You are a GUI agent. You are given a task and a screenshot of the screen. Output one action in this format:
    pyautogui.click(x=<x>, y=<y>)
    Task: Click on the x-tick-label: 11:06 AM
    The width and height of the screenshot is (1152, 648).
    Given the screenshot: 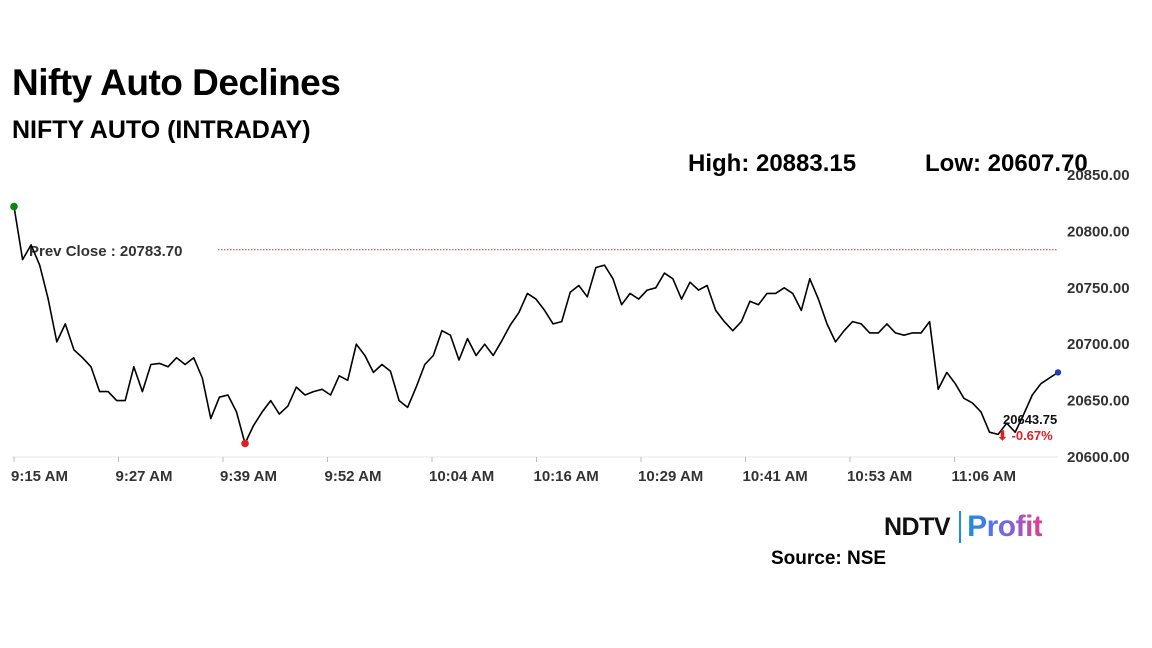 What is the action you would take?
    pyautogui.click(x=984, y=476)
    